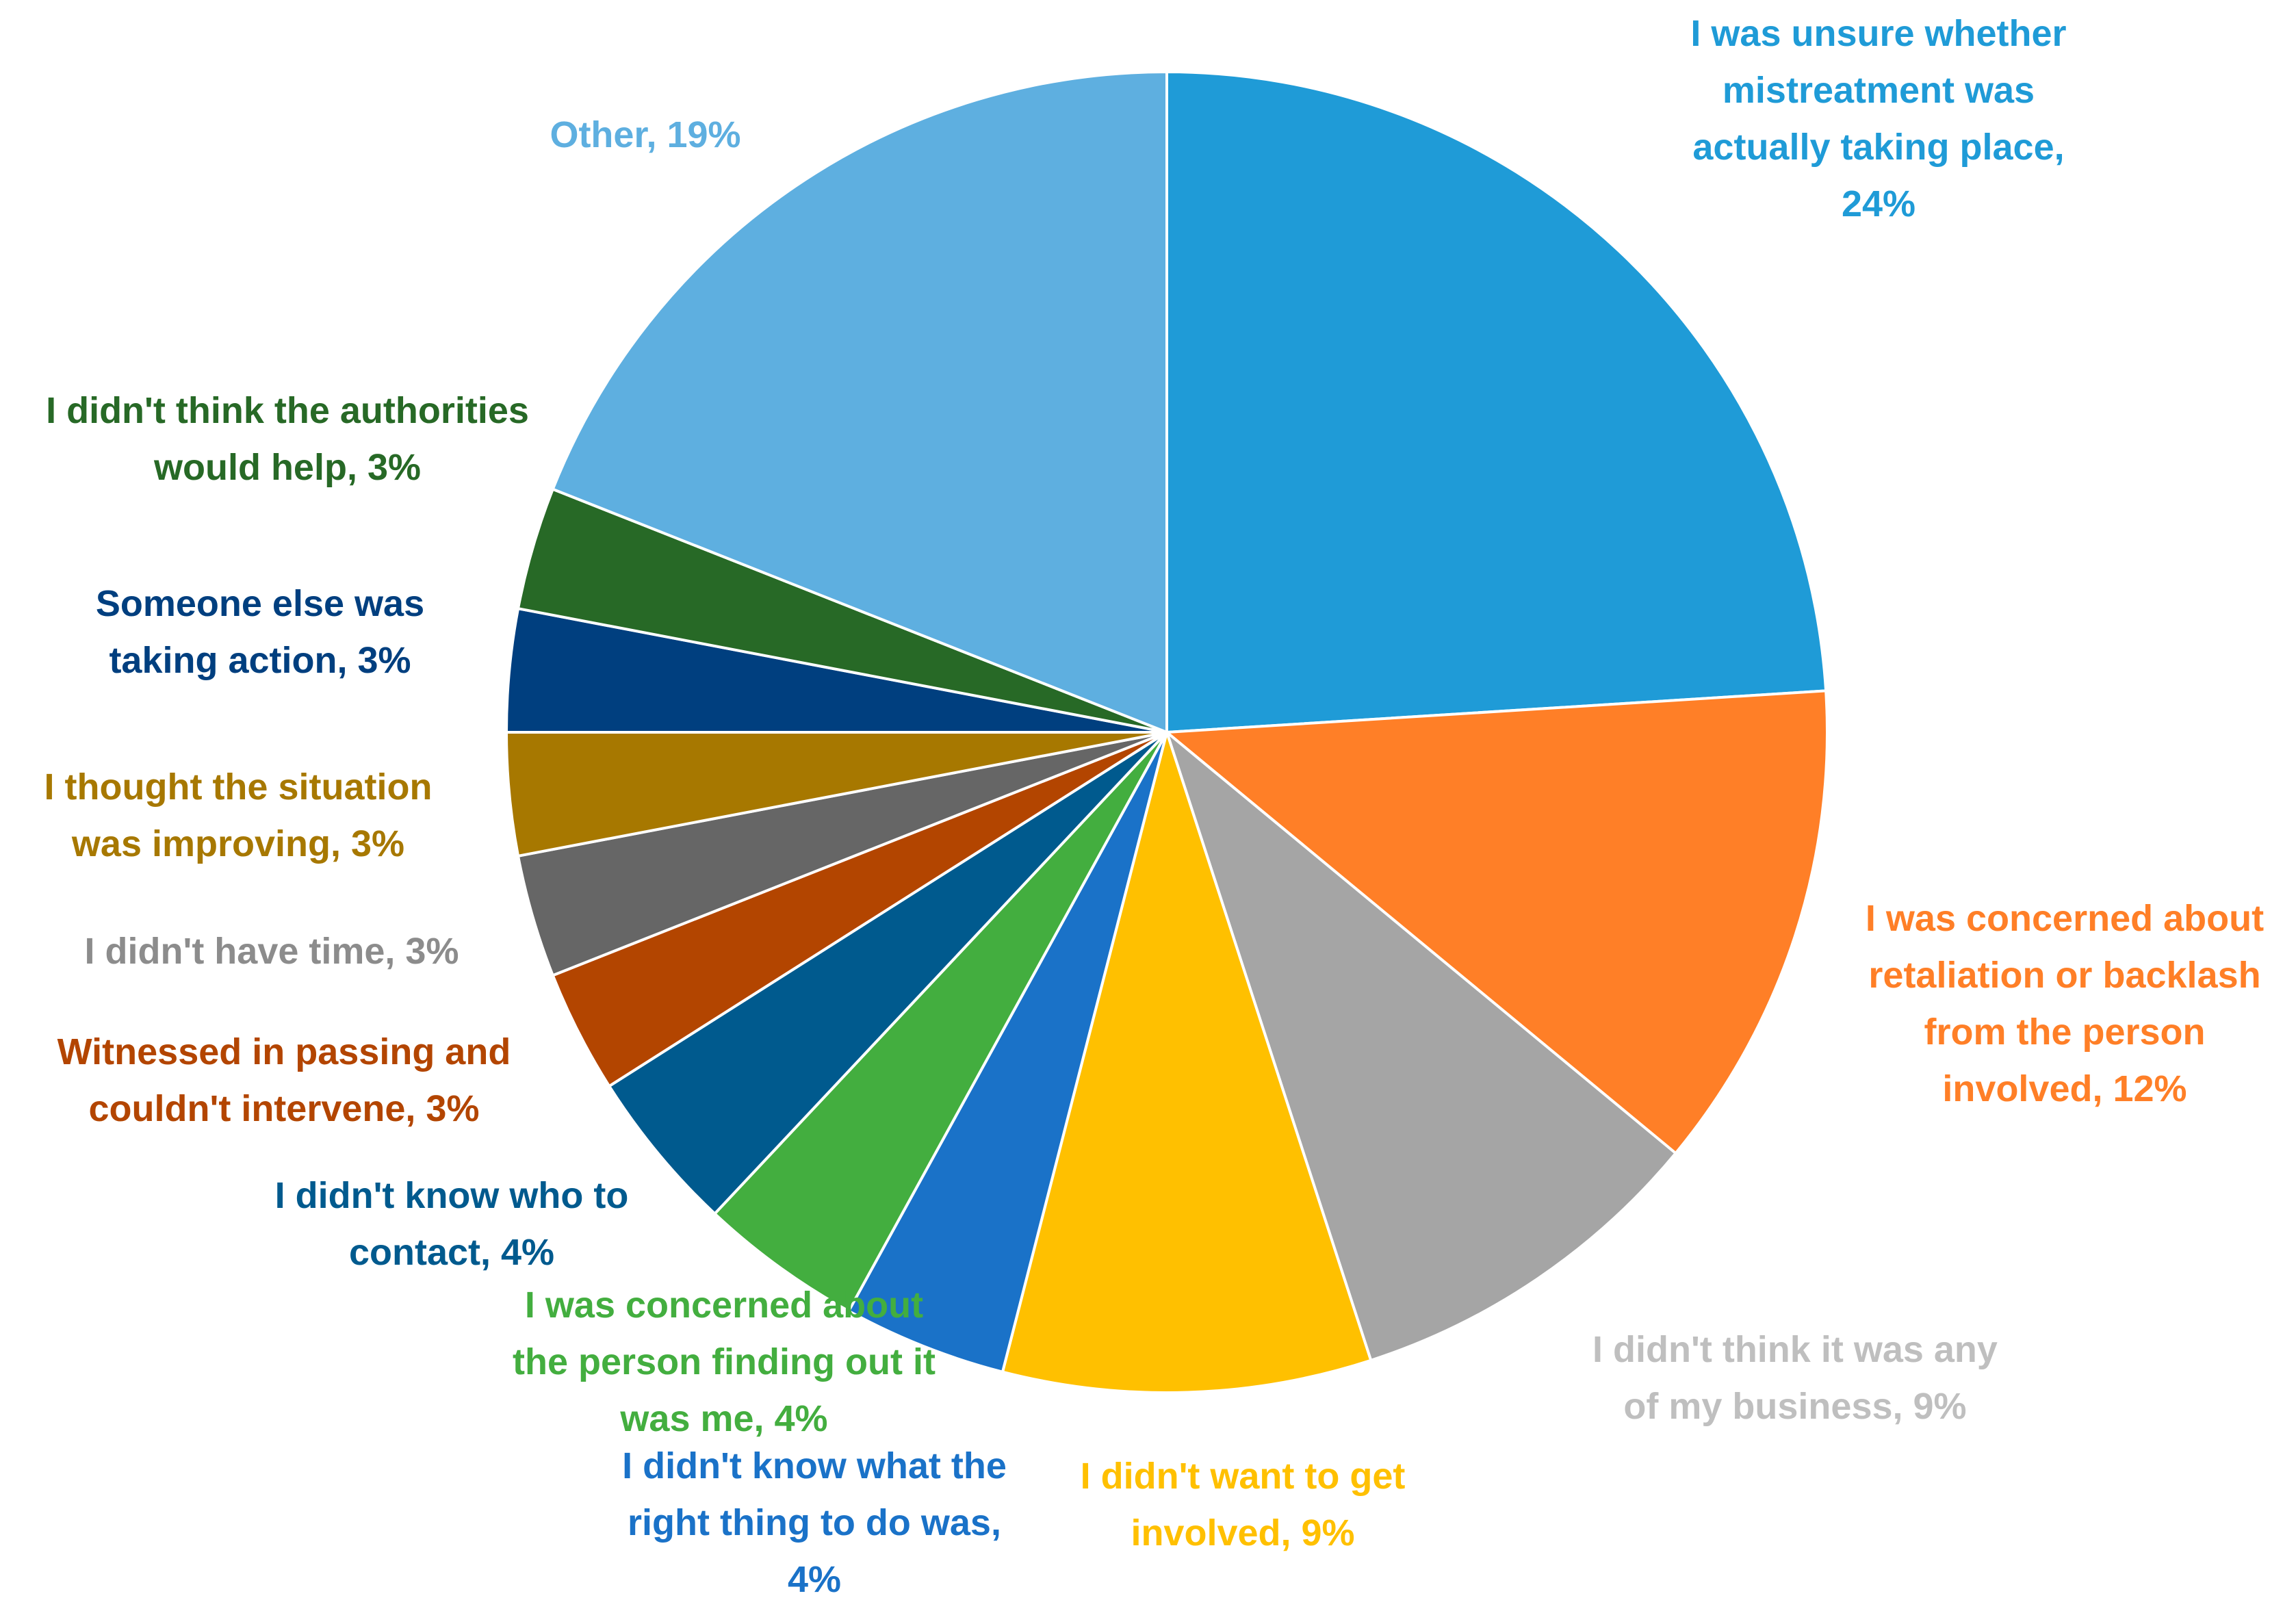  What do you see at coordinates (284, 1108) in the screenshot?
I see `data-label-line: couldn't intervene, 3%` at bounding box center [284, 1108].